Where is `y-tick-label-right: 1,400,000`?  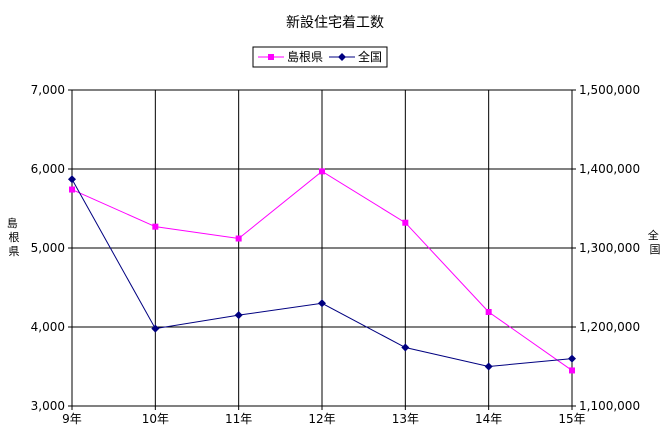
y-tick-label-right: 1,400,000 is located at coordinates (609, 169).